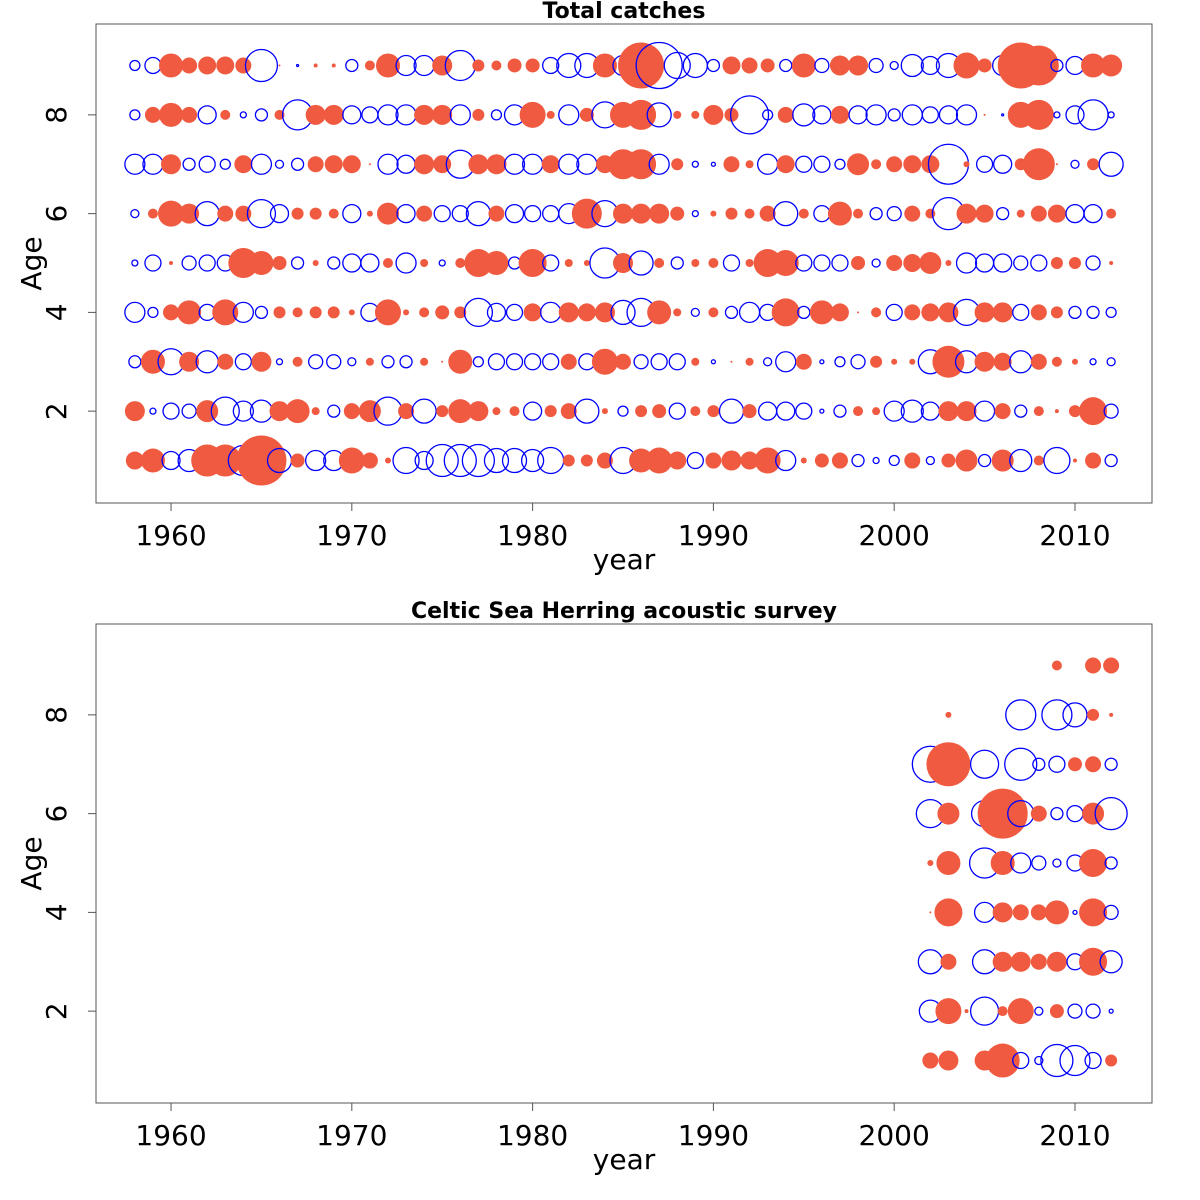 The height and width of the screenshot is (1200, 1200). Describe the element at coordinates (894, 535) in the screenshot. I see `x-tick-label: 2000` at that location.